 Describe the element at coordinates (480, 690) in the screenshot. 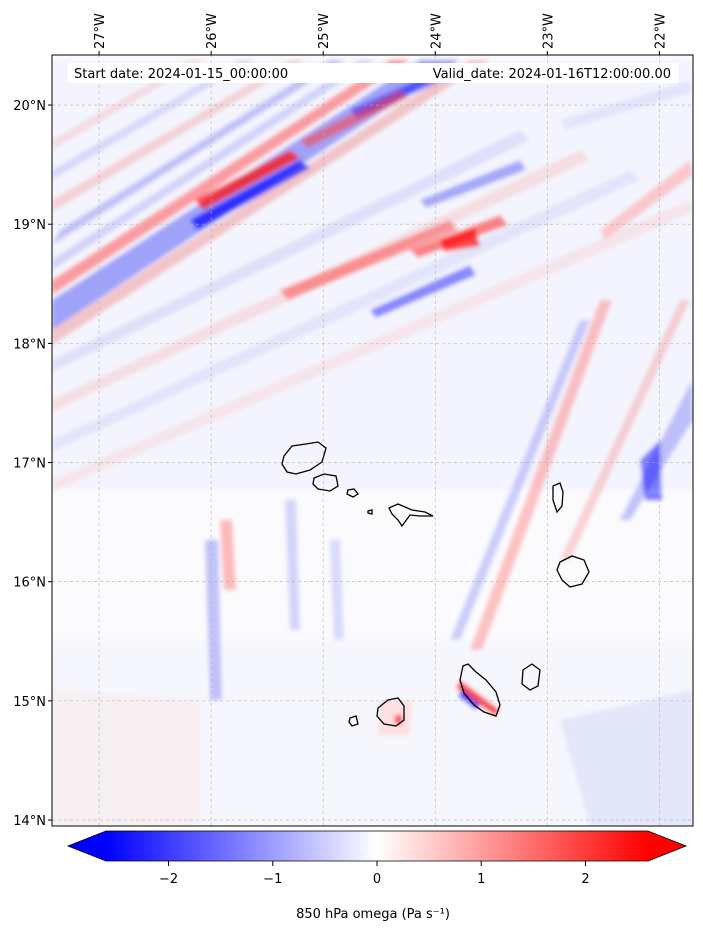

I see `island-santiago` at that location.